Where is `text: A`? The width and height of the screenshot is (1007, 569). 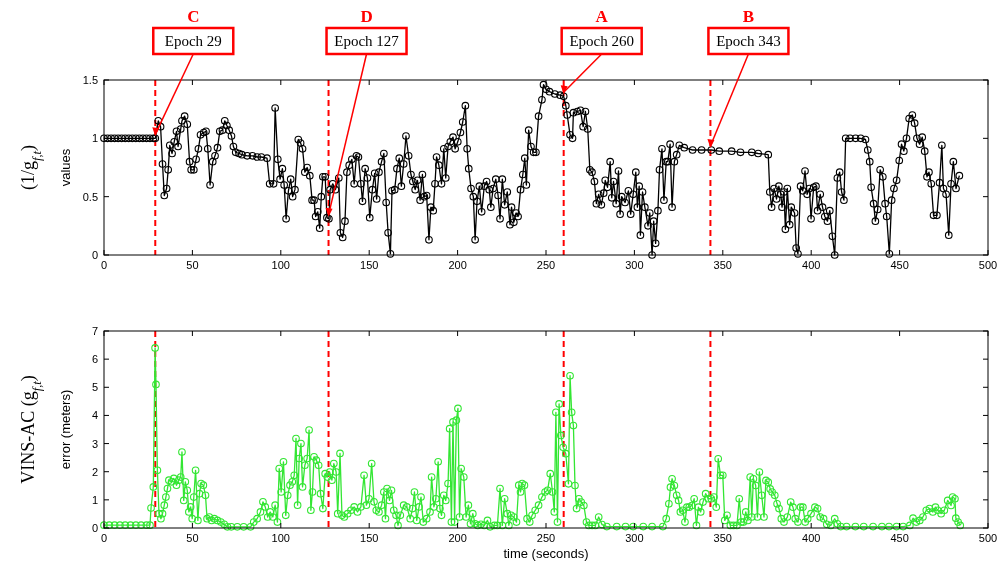
text: A is located at coordinates (602, 16).